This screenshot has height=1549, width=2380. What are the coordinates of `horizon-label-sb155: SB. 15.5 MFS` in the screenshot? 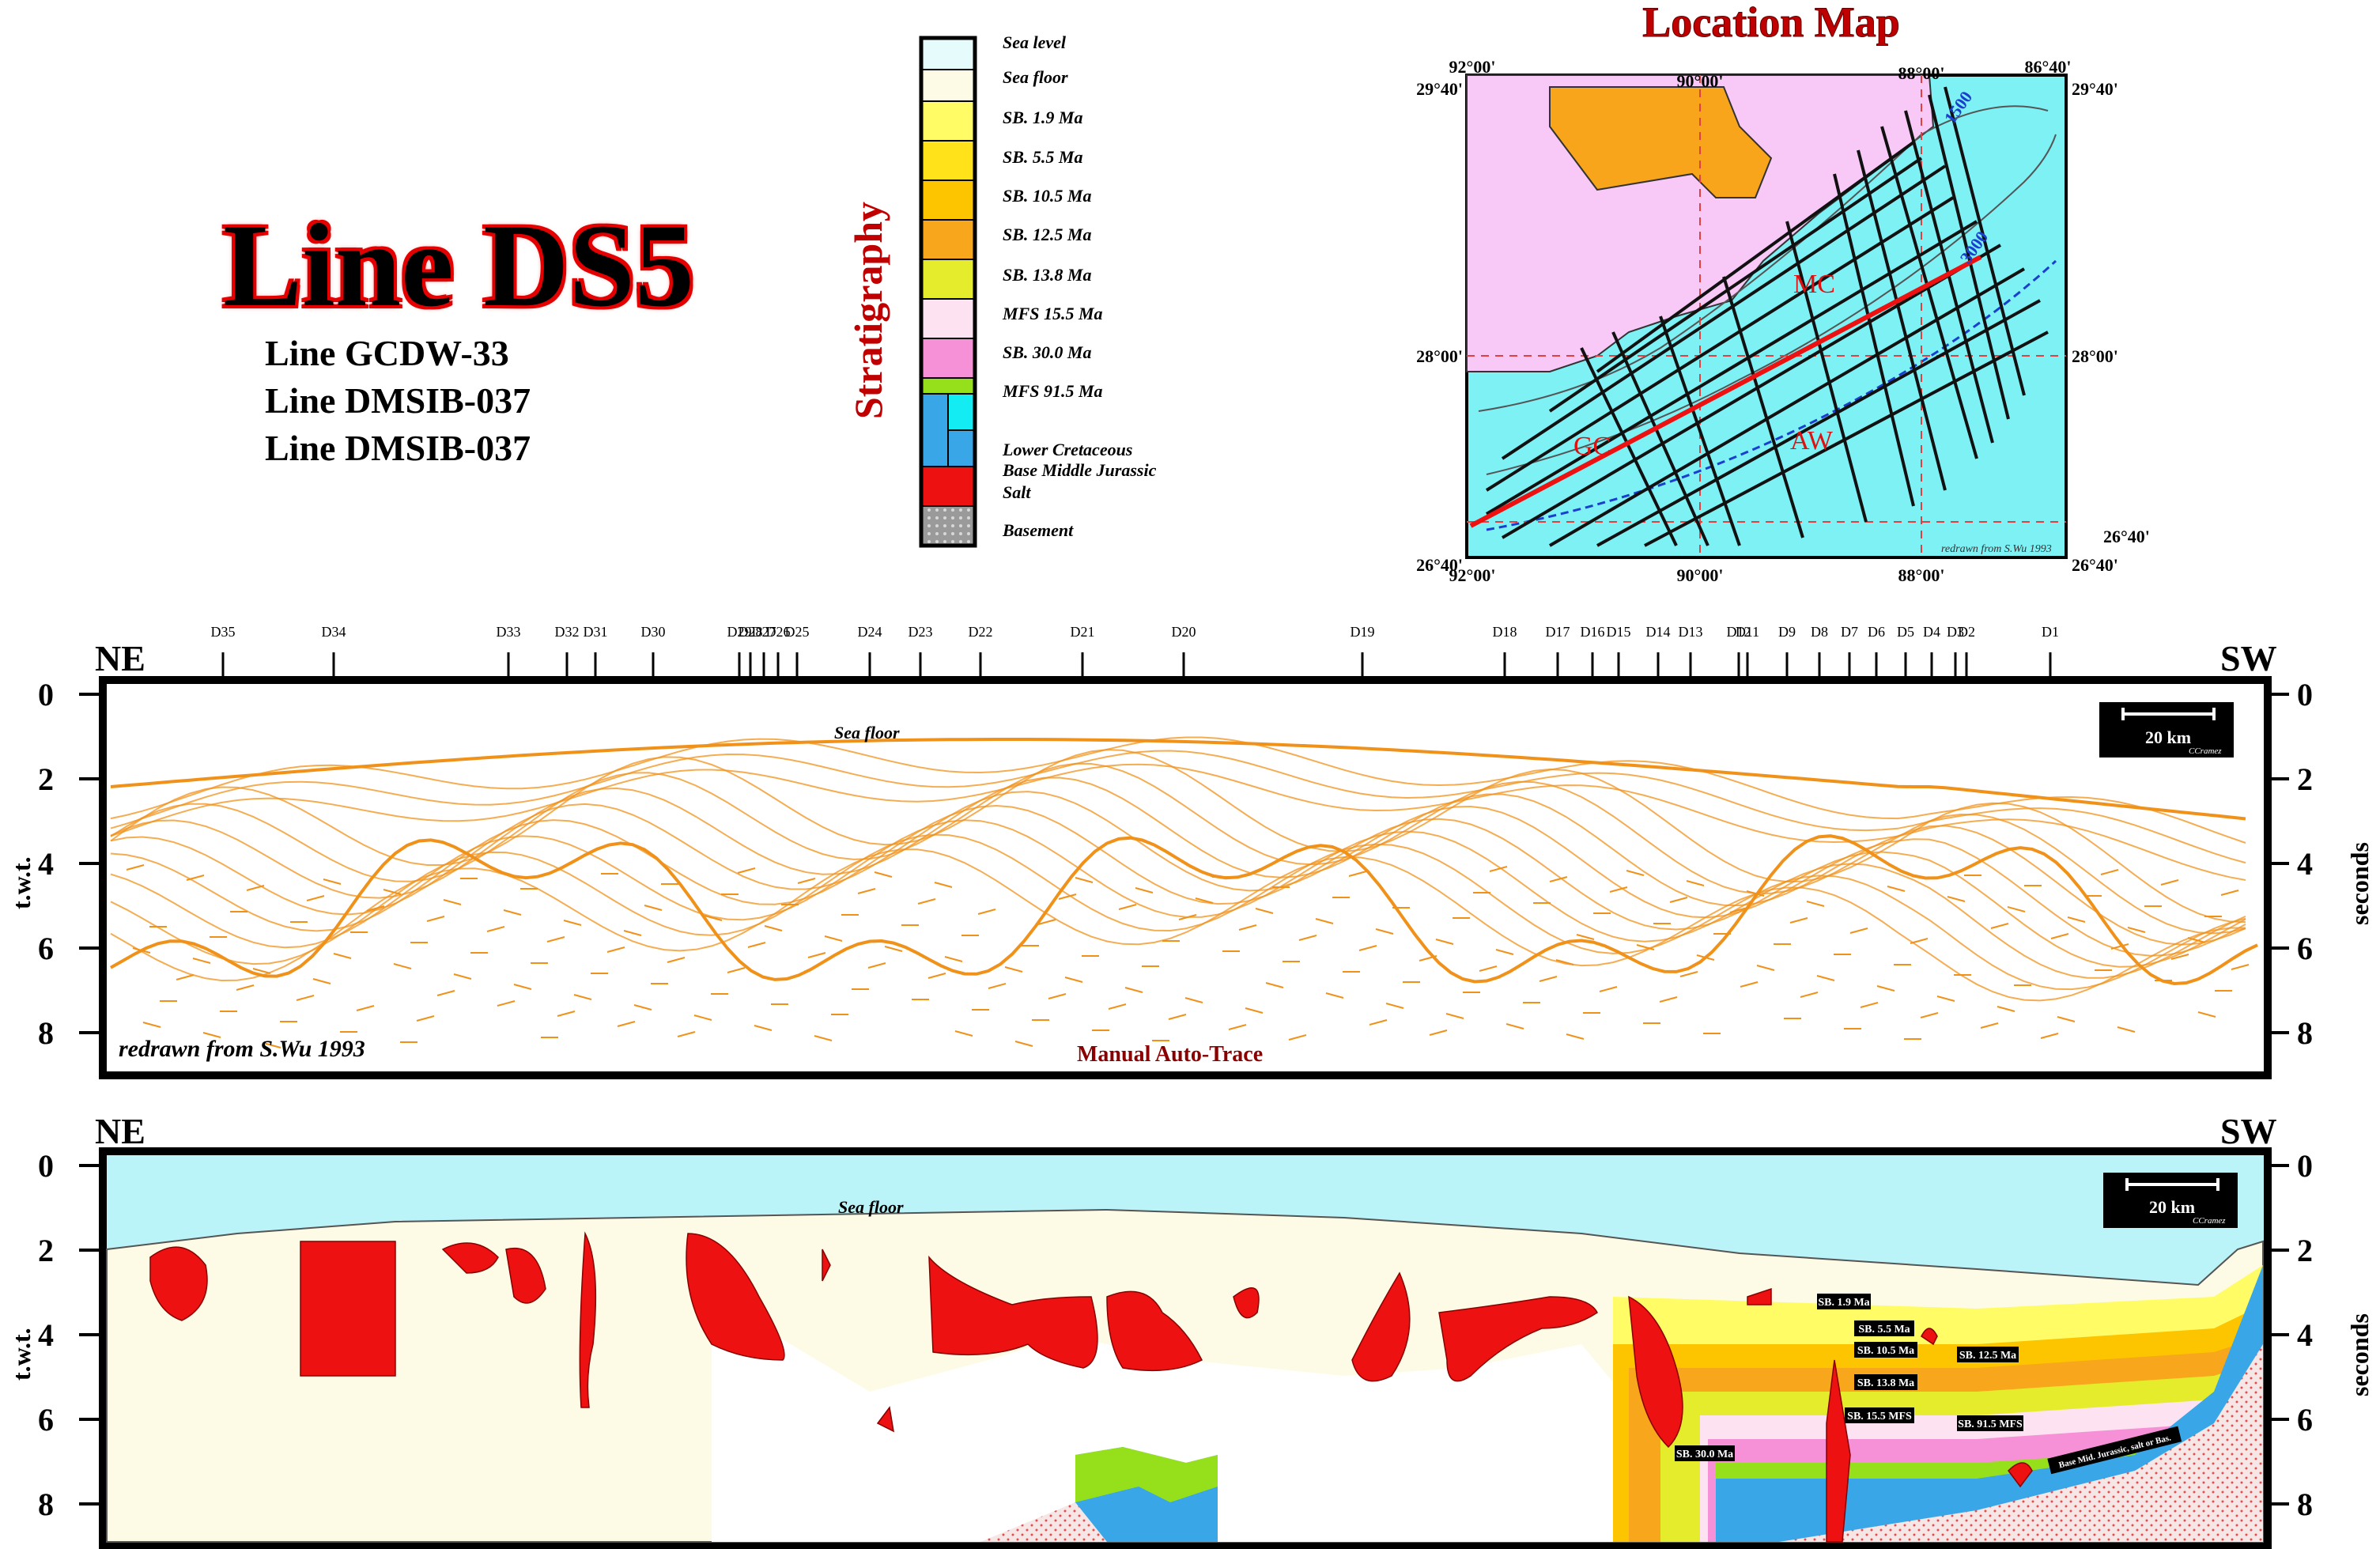 It's located at (1879, 1416).